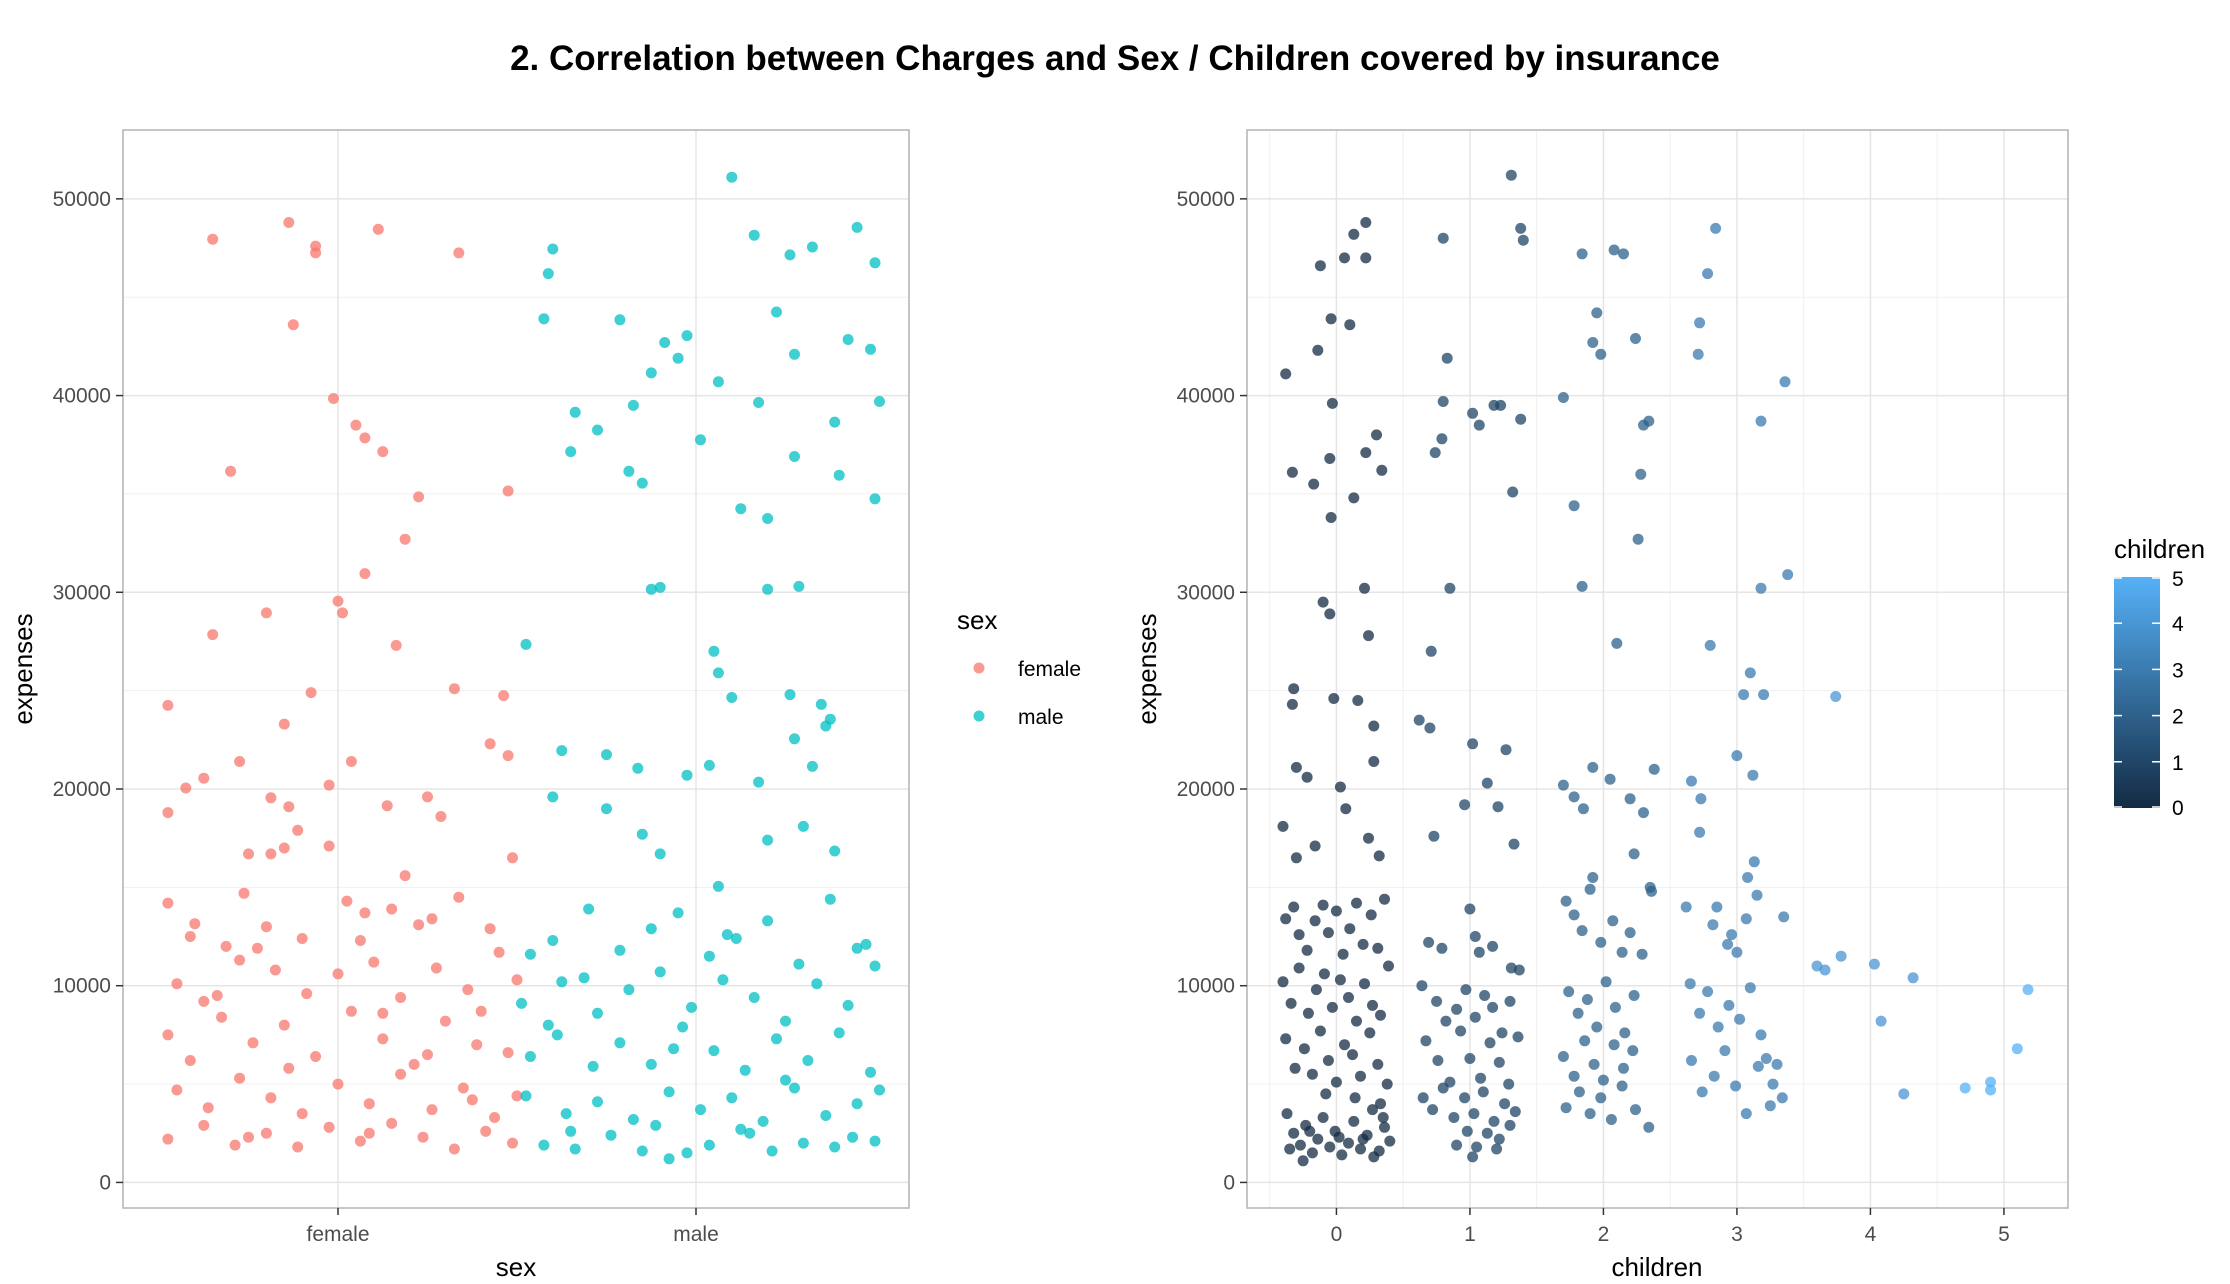 Image resolution: width=2230 pixels, height=1284 pixels. I want to click on legend-female-swatch, so click(979, 668).